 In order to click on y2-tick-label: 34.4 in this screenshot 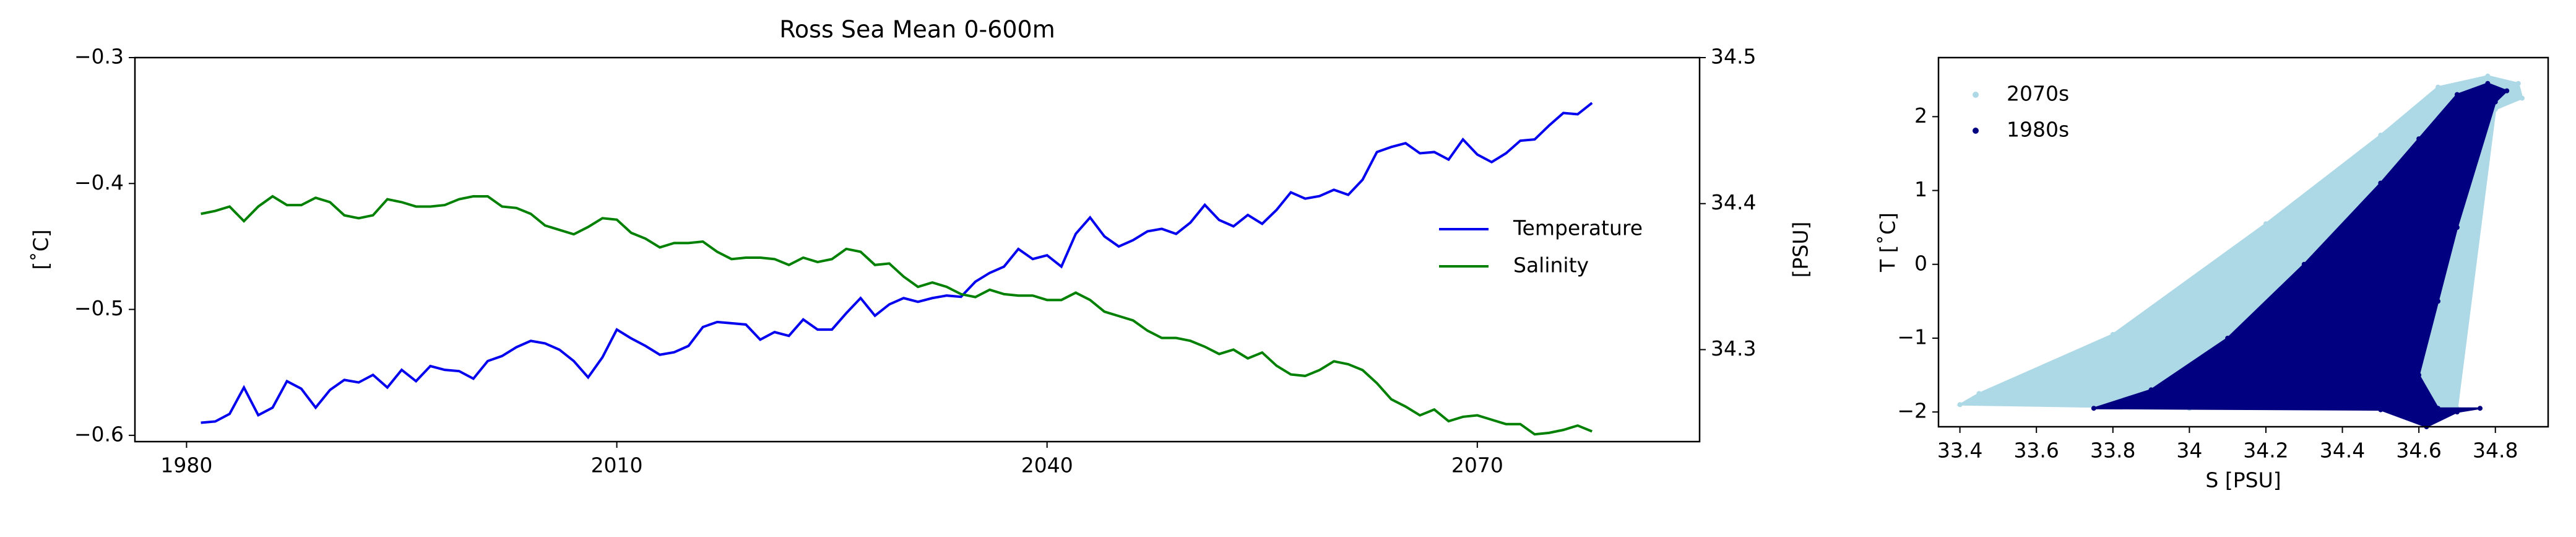, I will do `click(1733, 202)`.